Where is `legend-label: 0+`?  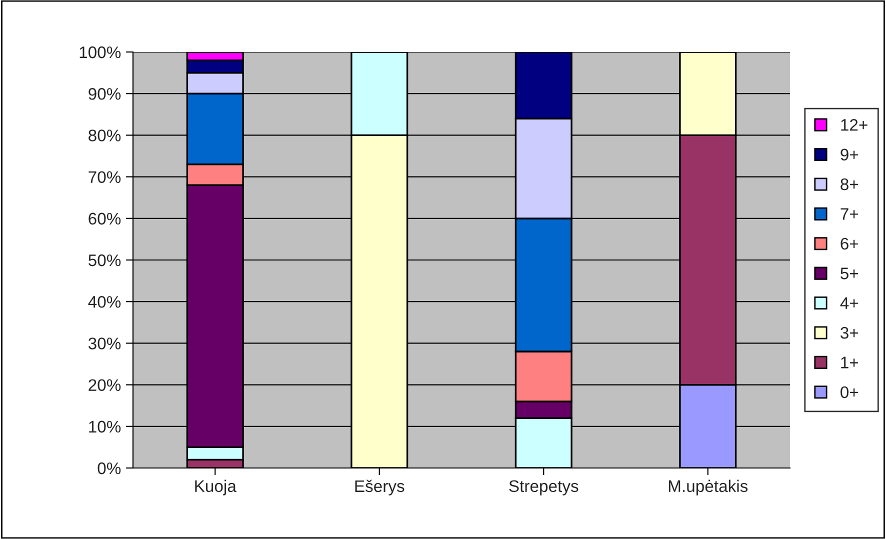
legend-label: 0+ is located at coordinates (849, 392).